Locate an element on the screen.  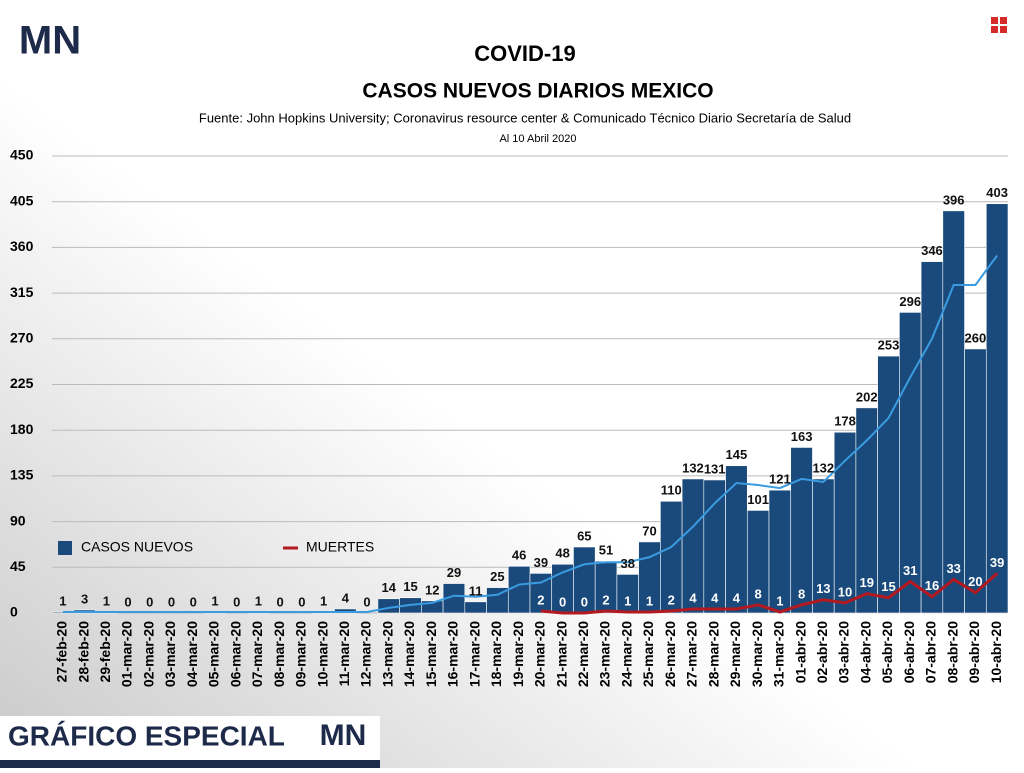
x-tick-label: 01-abr-20 is located at coordinates (800, 652).